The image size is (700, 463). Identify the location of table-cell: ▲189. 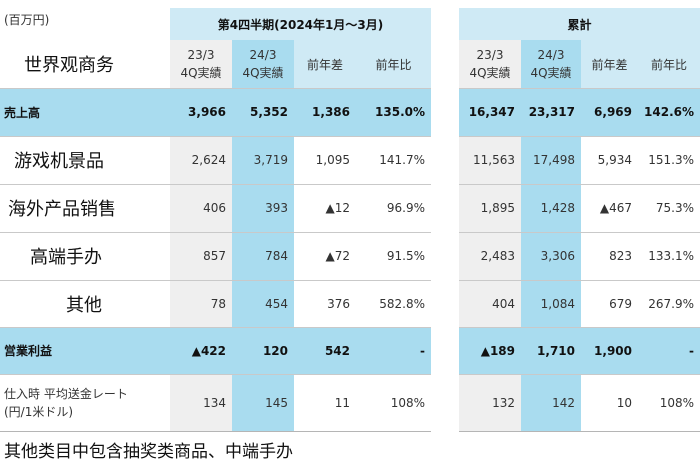
(497, 350).